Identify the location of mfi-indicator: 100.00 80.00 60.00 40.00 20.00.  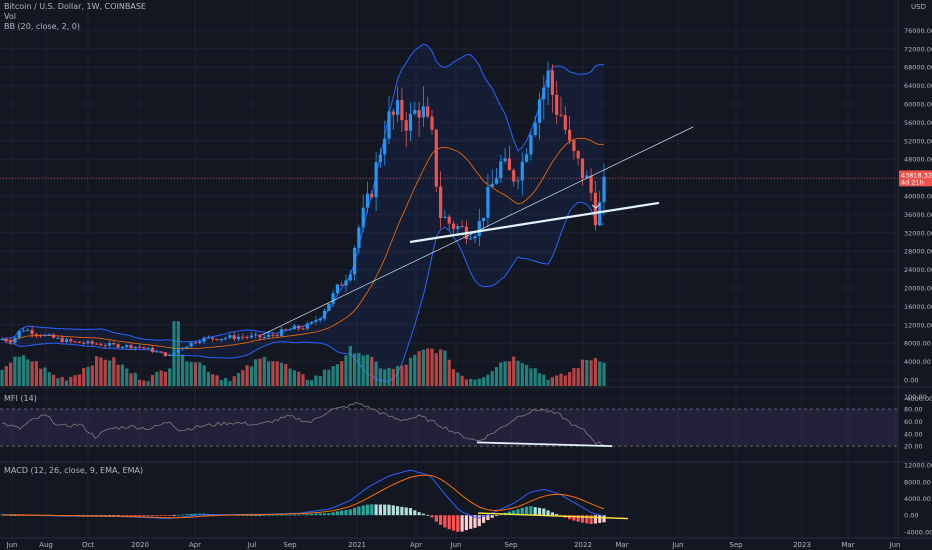
(463, 422).